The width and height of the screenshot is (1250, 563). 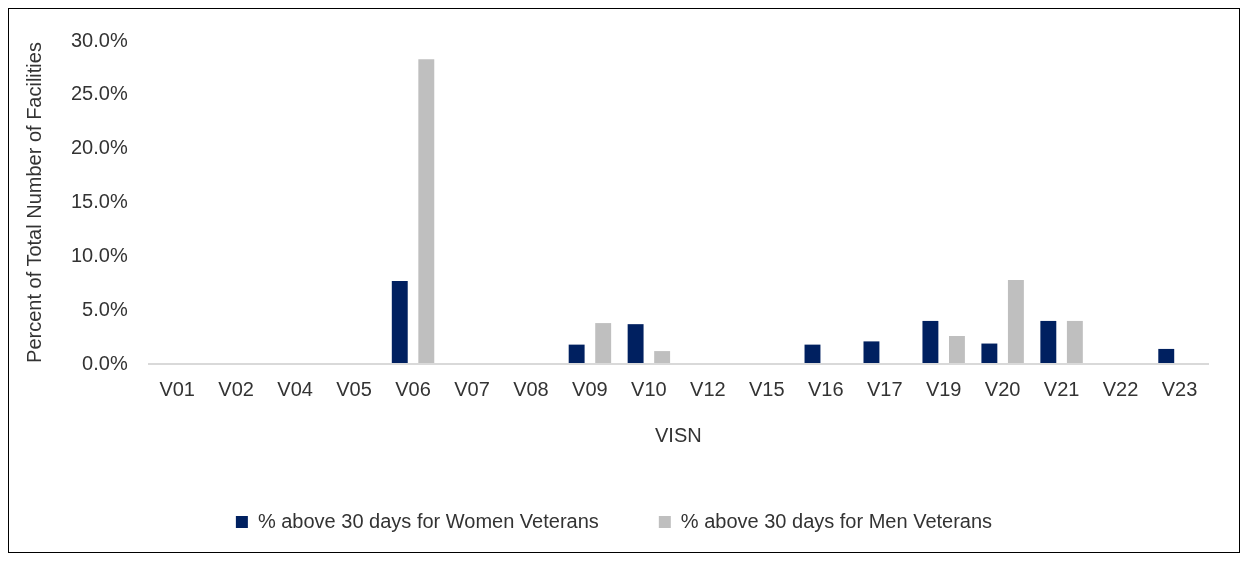 I want to click on x-tick-label: V10, so click(x=649, y=388).